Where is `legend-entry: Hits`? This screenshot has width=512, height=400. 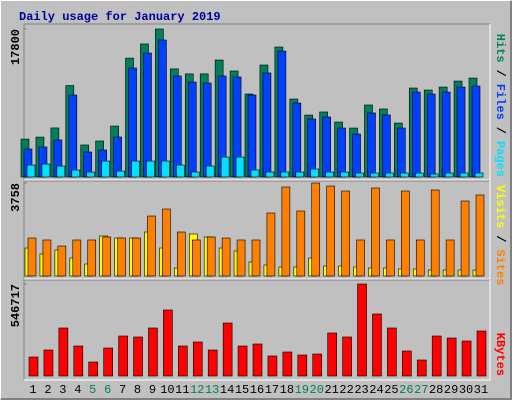 legend-entry: Hits is located at coordinates (500, 48).